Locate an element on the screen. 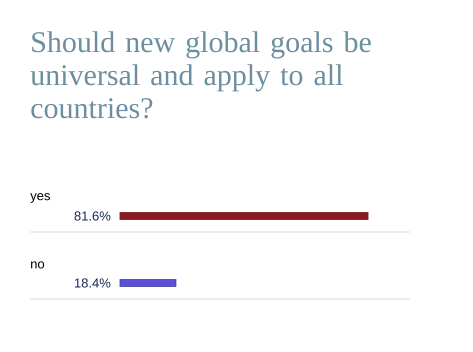  y-tick-label: no is located at coordinates (37, 265).